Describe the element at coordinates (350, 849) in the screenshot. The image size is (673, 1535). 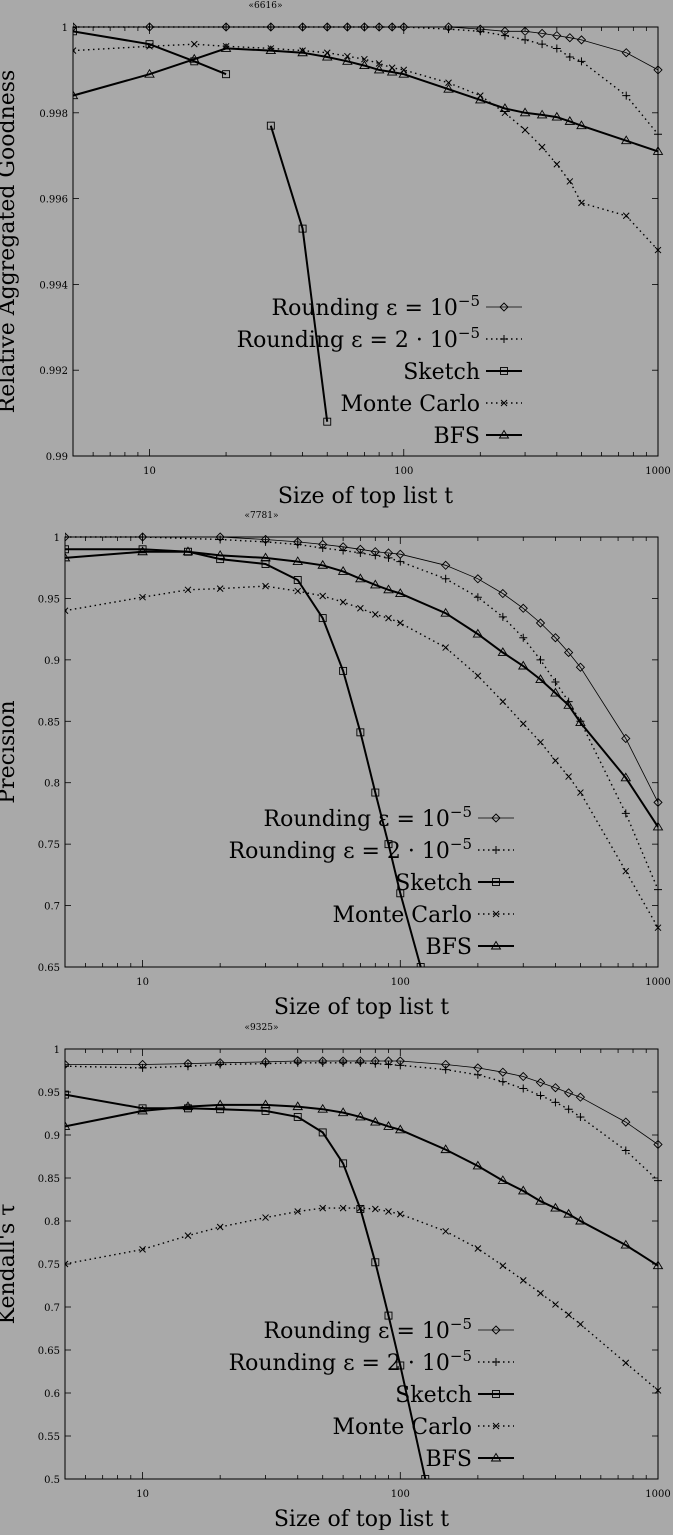
I see `legend-label: Rounding ε = 2 · 10−5` at that location.